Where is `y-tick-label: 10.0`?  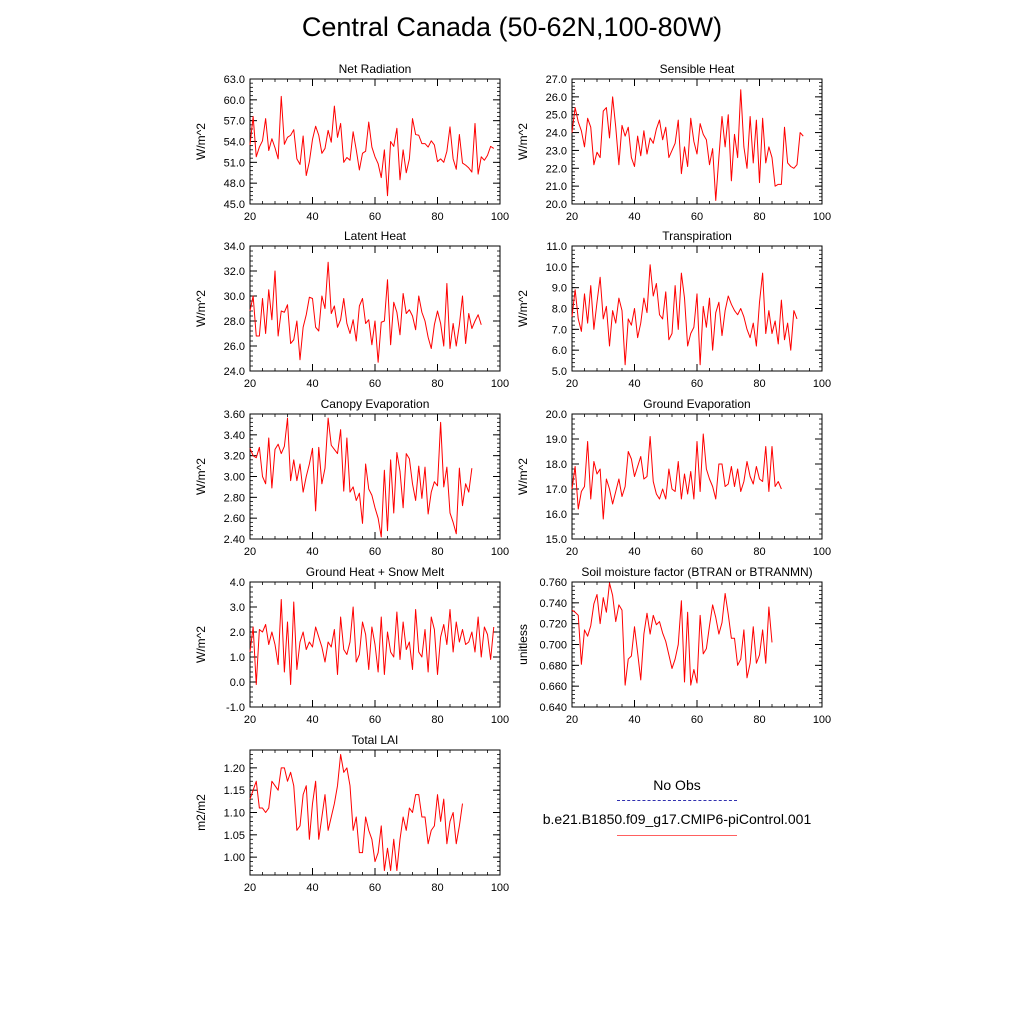 y-tick-label: 10.0 is located at coordinates (556, 268).